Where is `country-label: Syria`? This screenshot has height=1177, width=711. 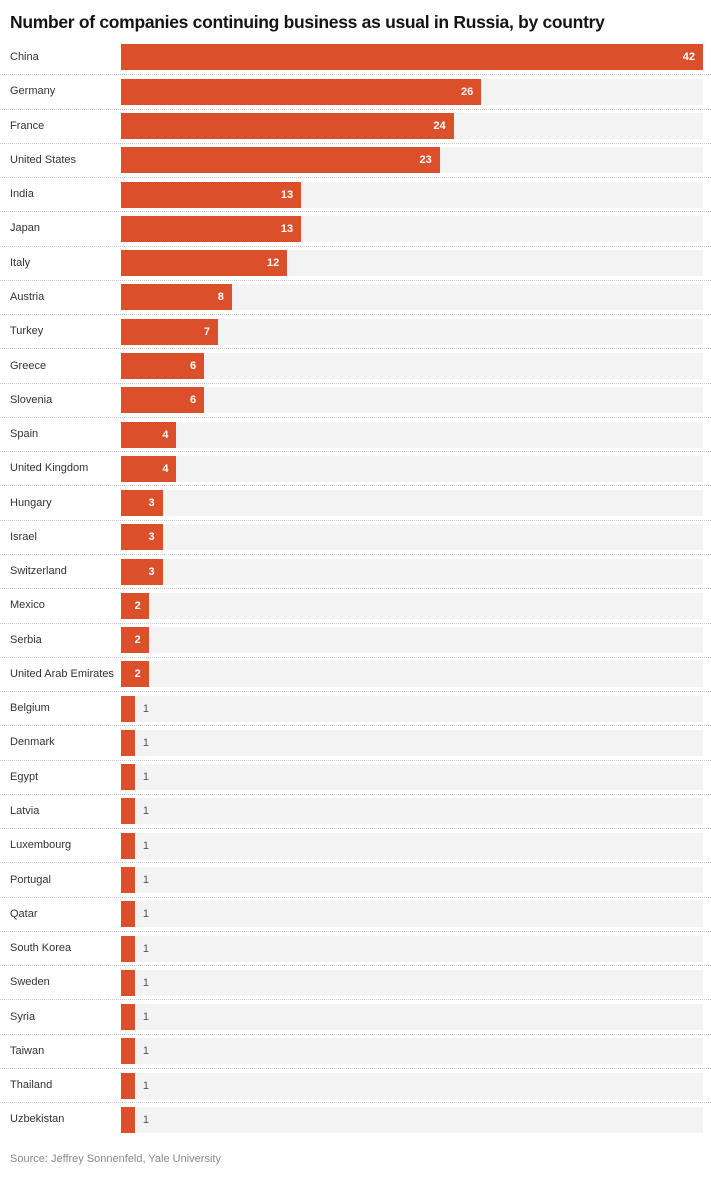 country-label: Syria is located at coordinates (23, 1016).